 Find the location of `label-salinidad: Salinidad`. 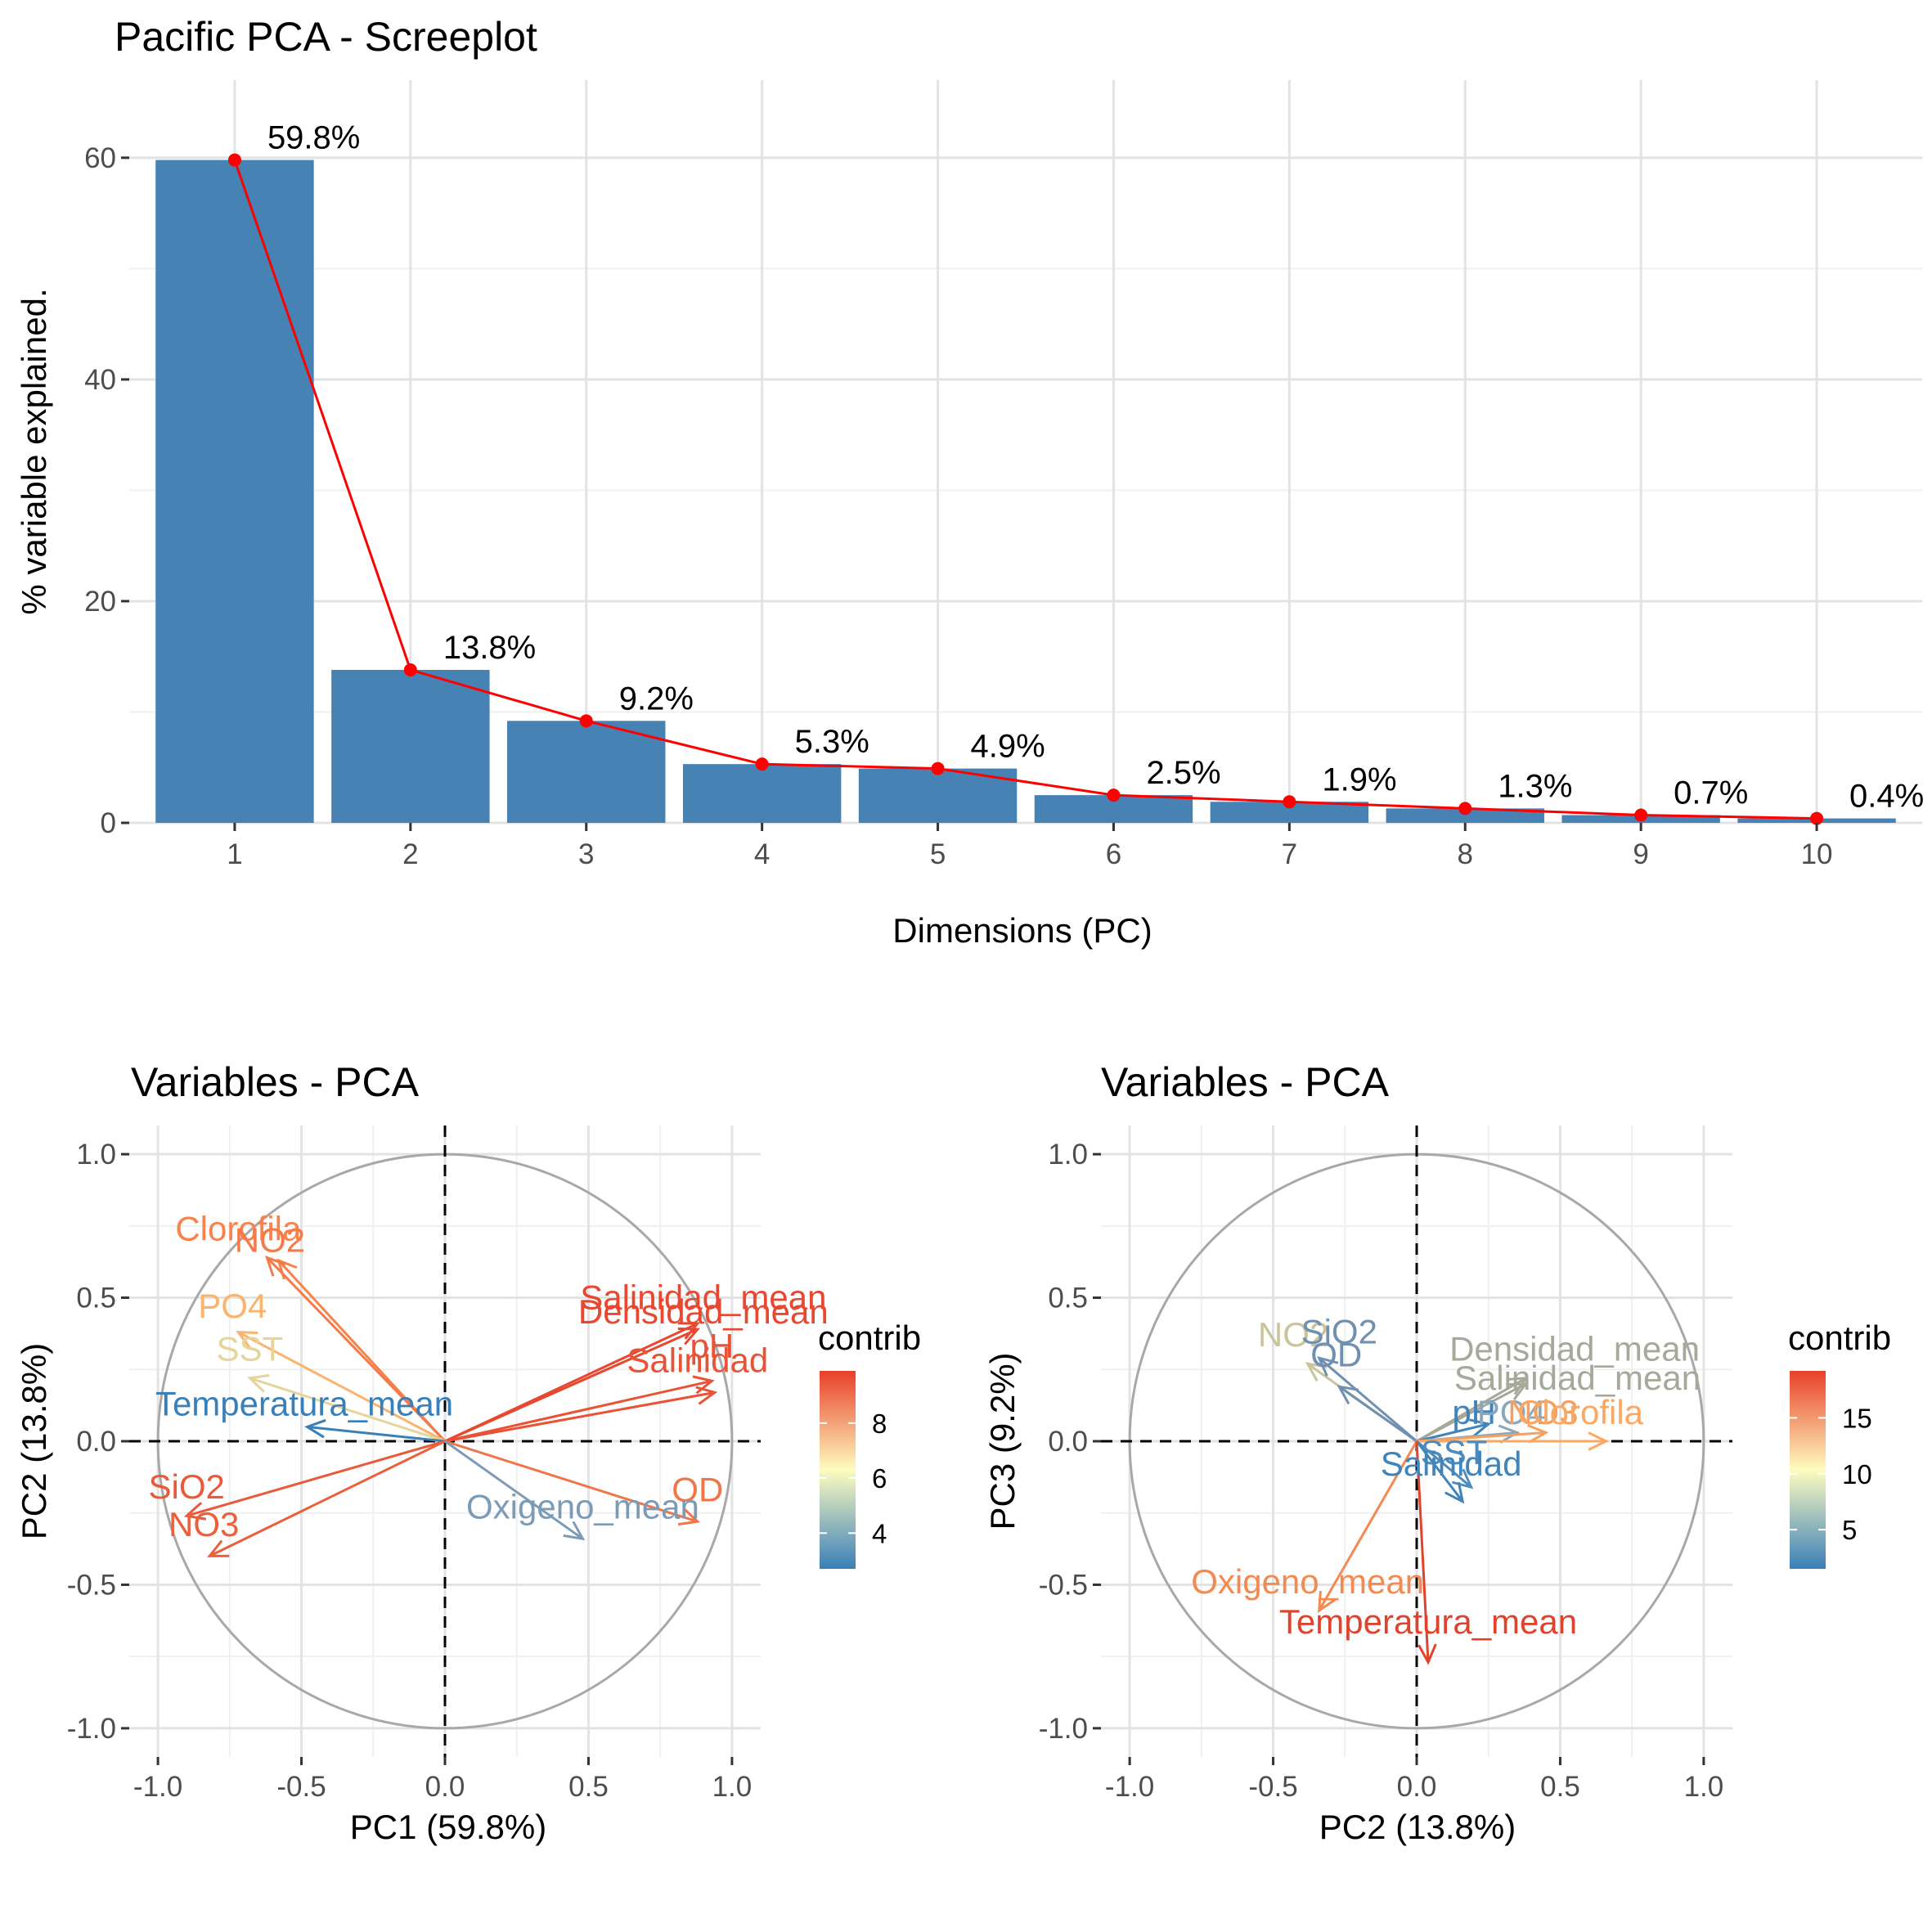

label-salinidad: Salinidad is located at coordinates (1452, 1464).